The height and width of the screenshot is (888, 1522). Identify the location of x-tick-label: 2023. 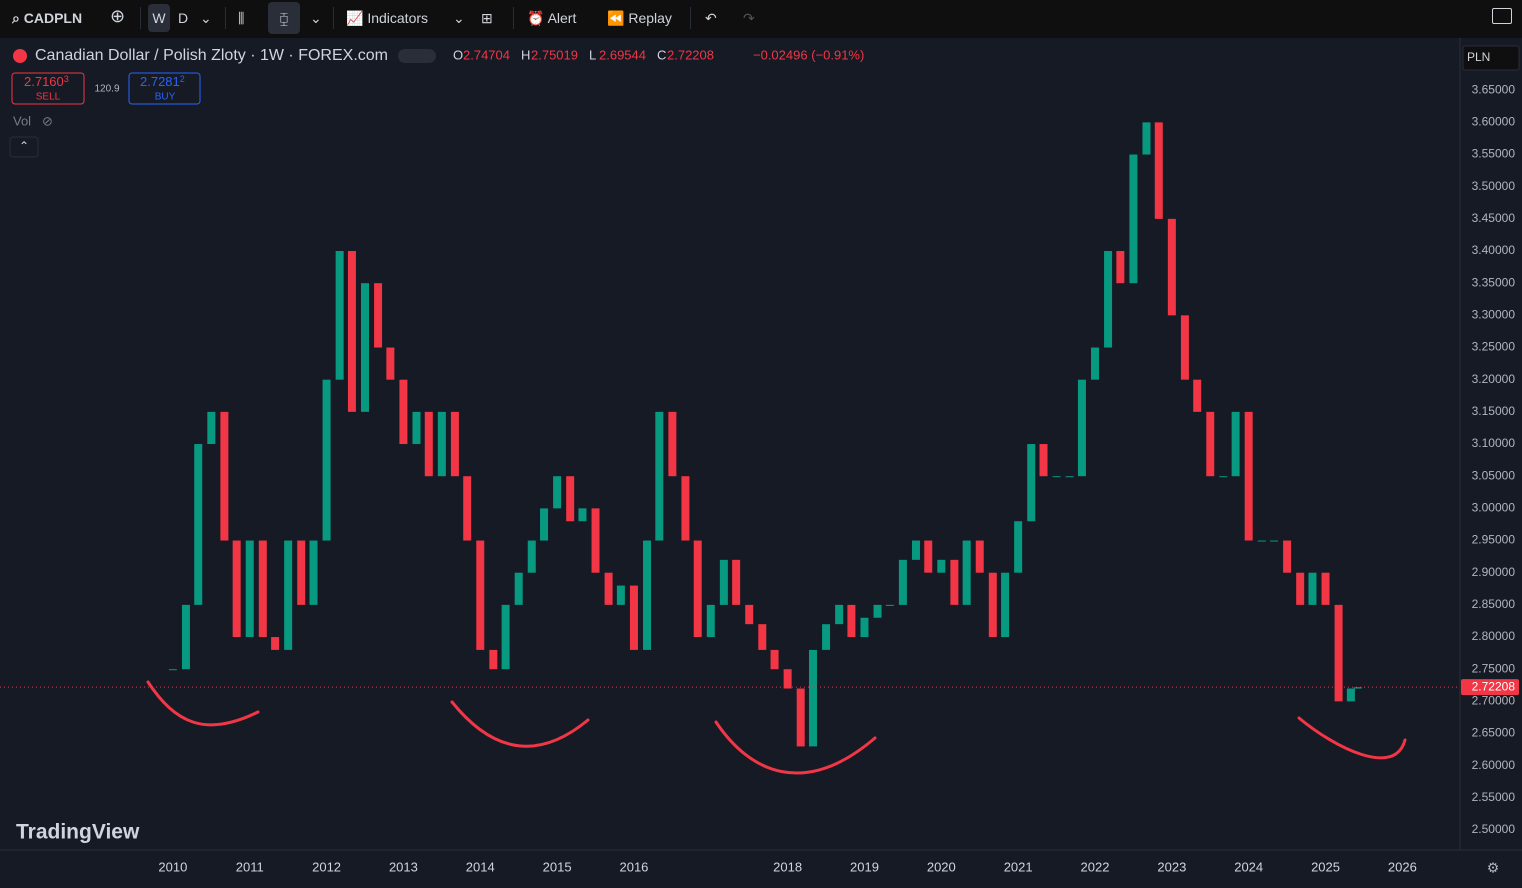
(1171, 866).